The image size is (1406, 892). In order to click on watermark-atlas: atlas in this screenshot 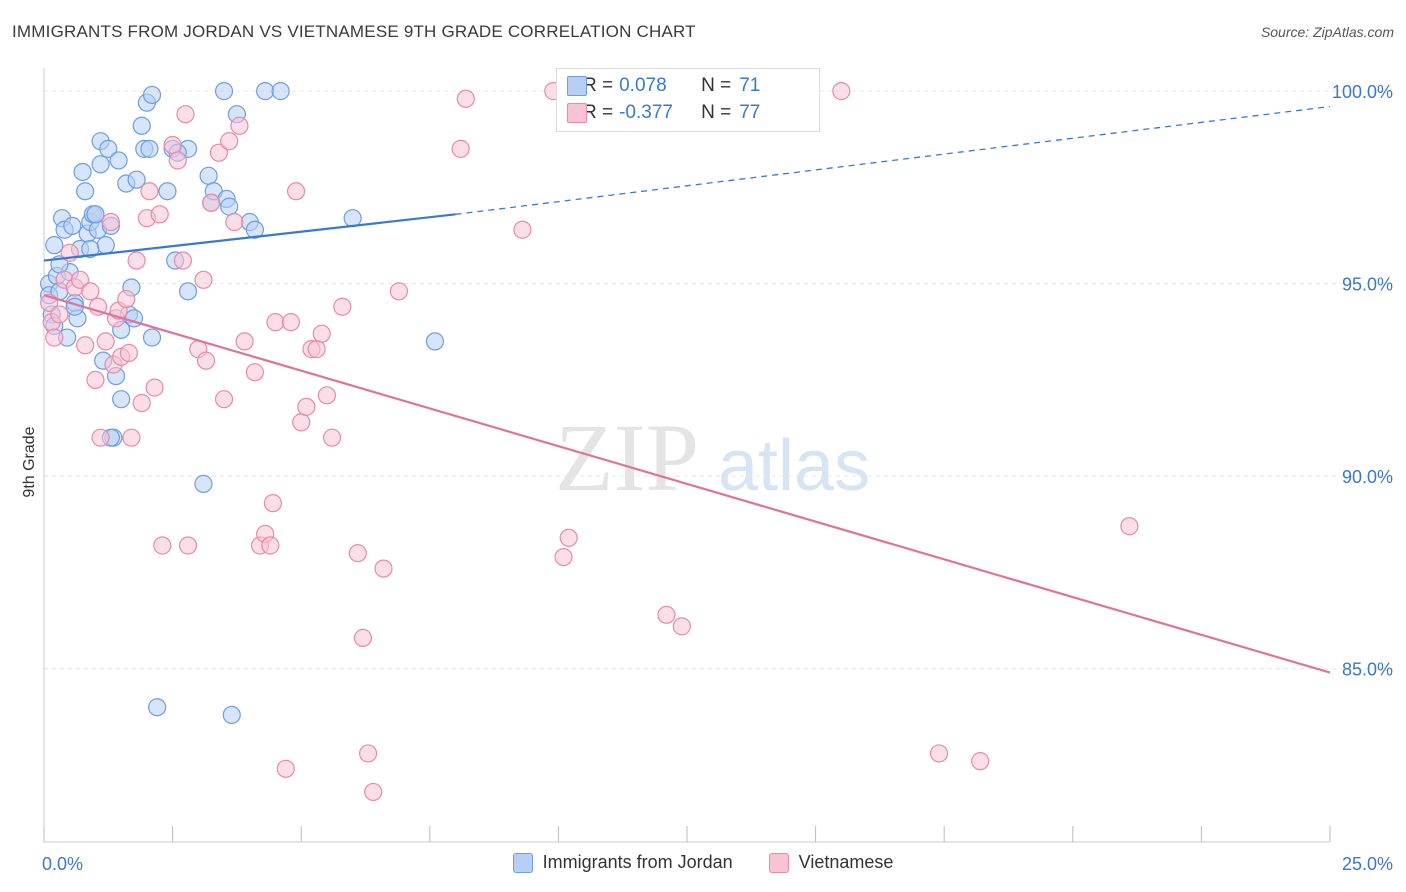, I will do `click(794, 466)`.